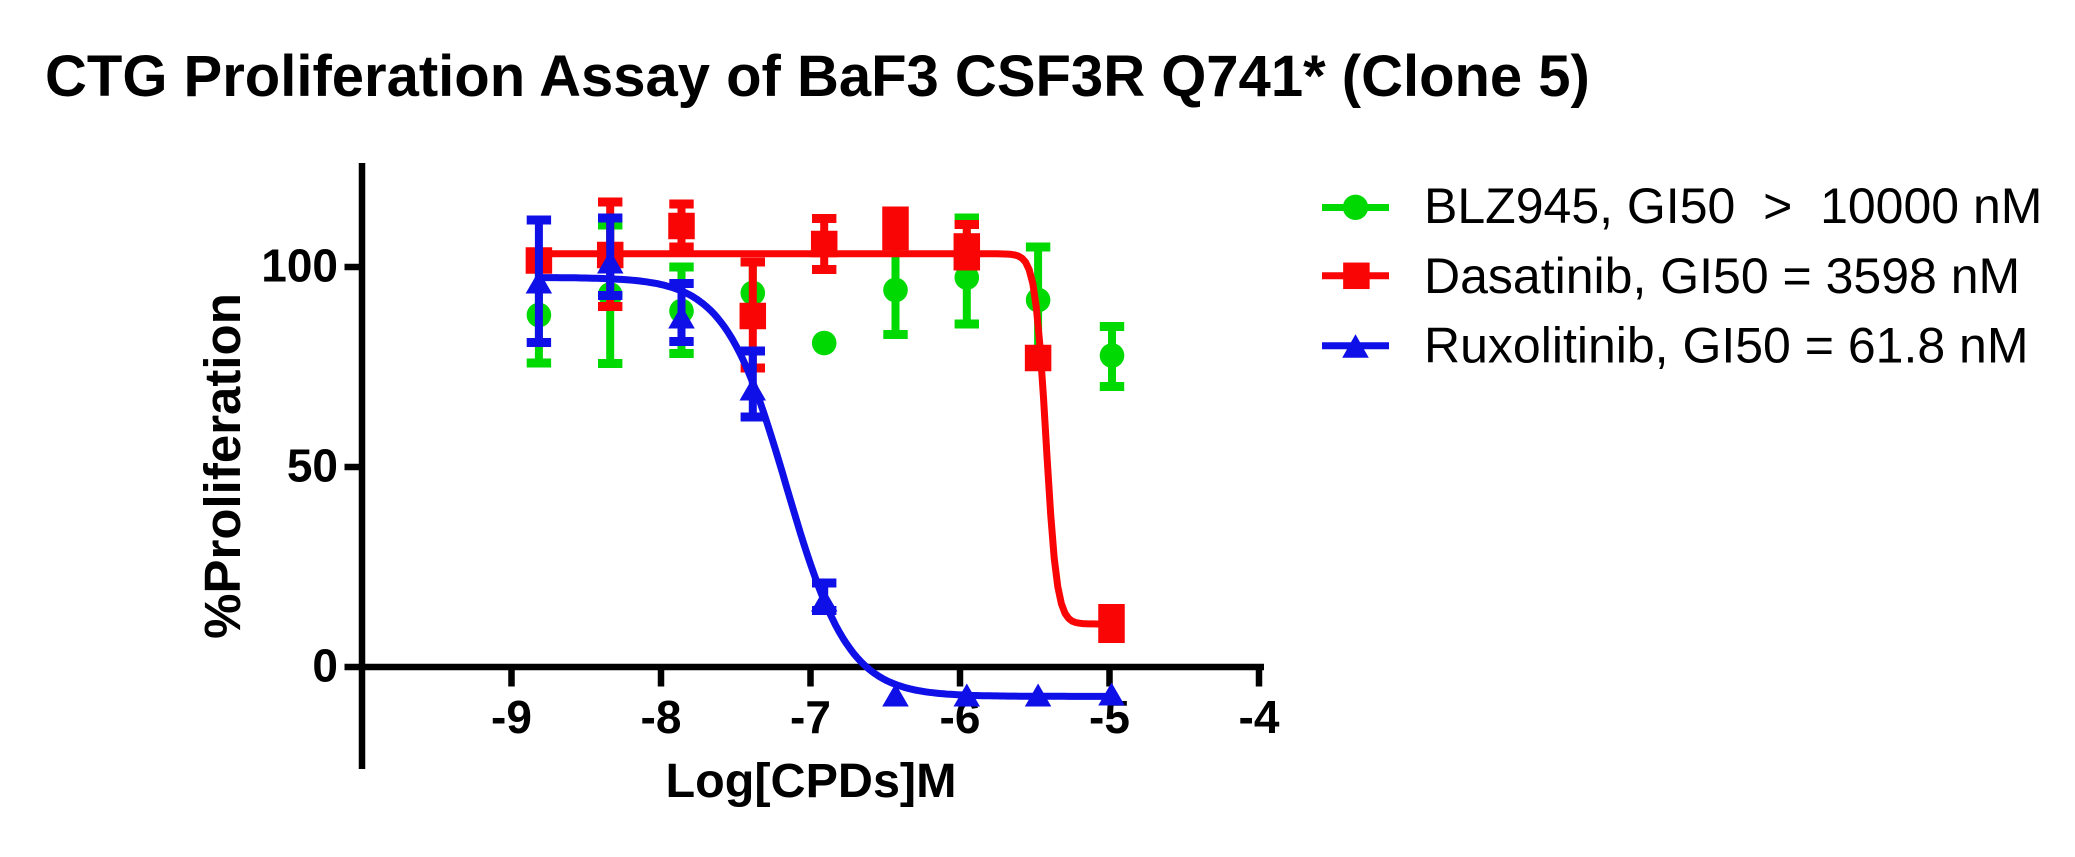 Image resolution: width=2075 pixels, height=857 pixels. I want to click on svg-text: -7, so click(810, 717).